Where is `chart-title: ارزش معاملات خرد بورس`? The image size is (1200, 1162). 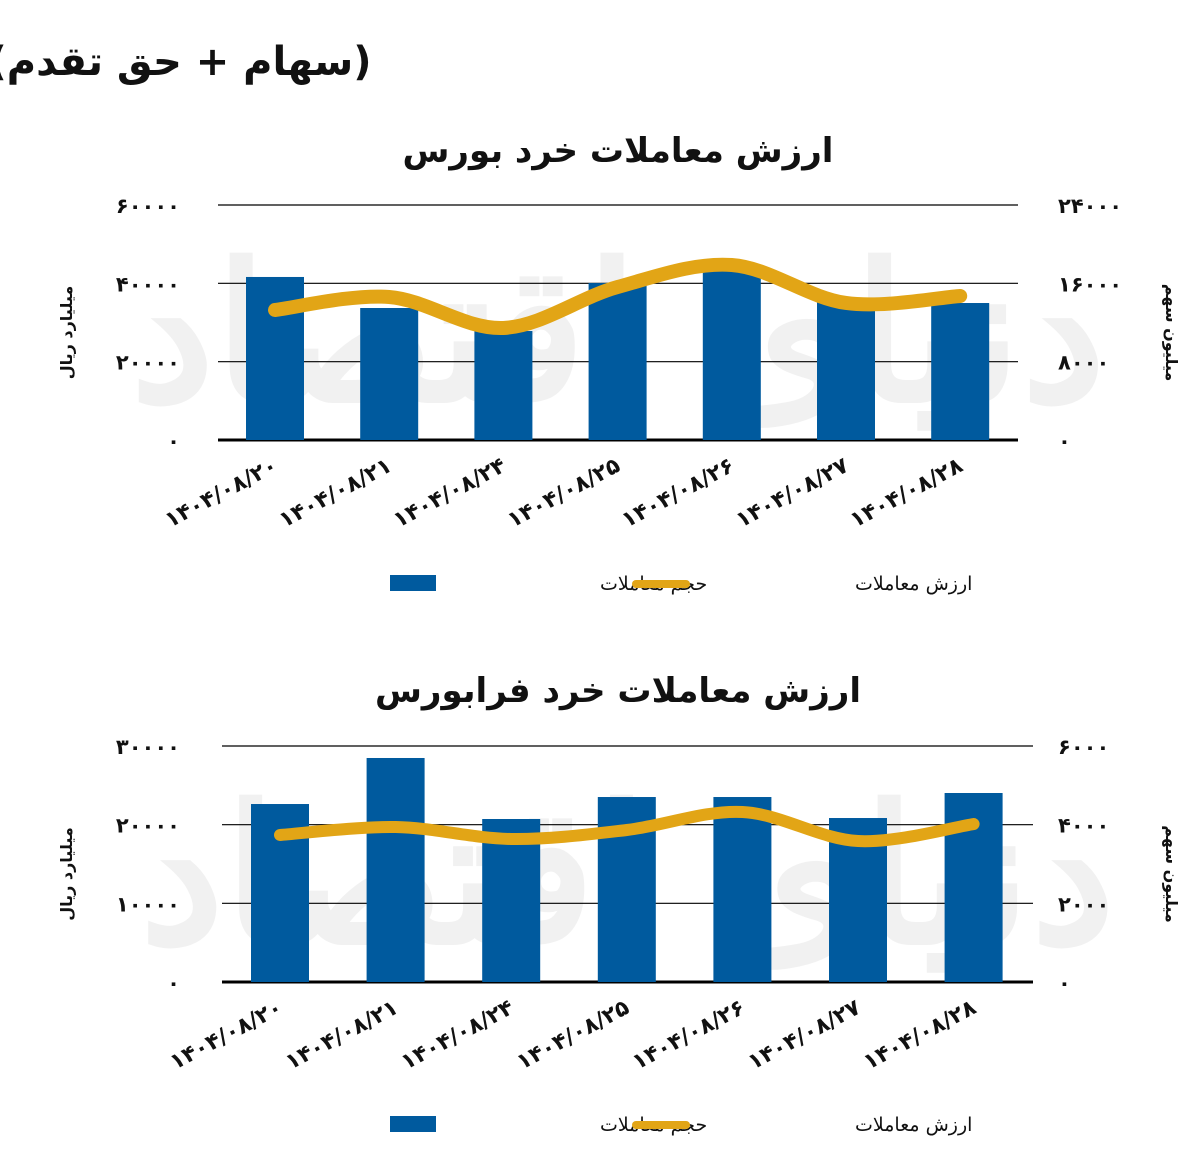 chart-title: ارزش معاملات خرد بورس is located at coordinates (618, 151).